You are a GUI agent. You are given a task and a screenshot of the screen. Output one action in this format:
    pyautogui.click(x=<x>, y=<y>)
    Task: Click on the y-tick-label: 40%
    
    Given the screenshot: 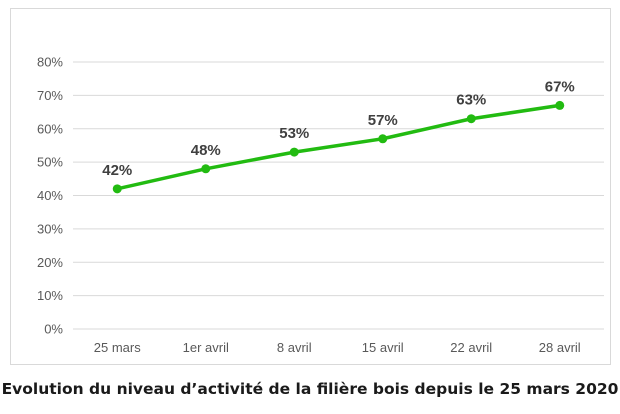 What is the action you would take?
    pyautogui.click(x=50, y=195)
    